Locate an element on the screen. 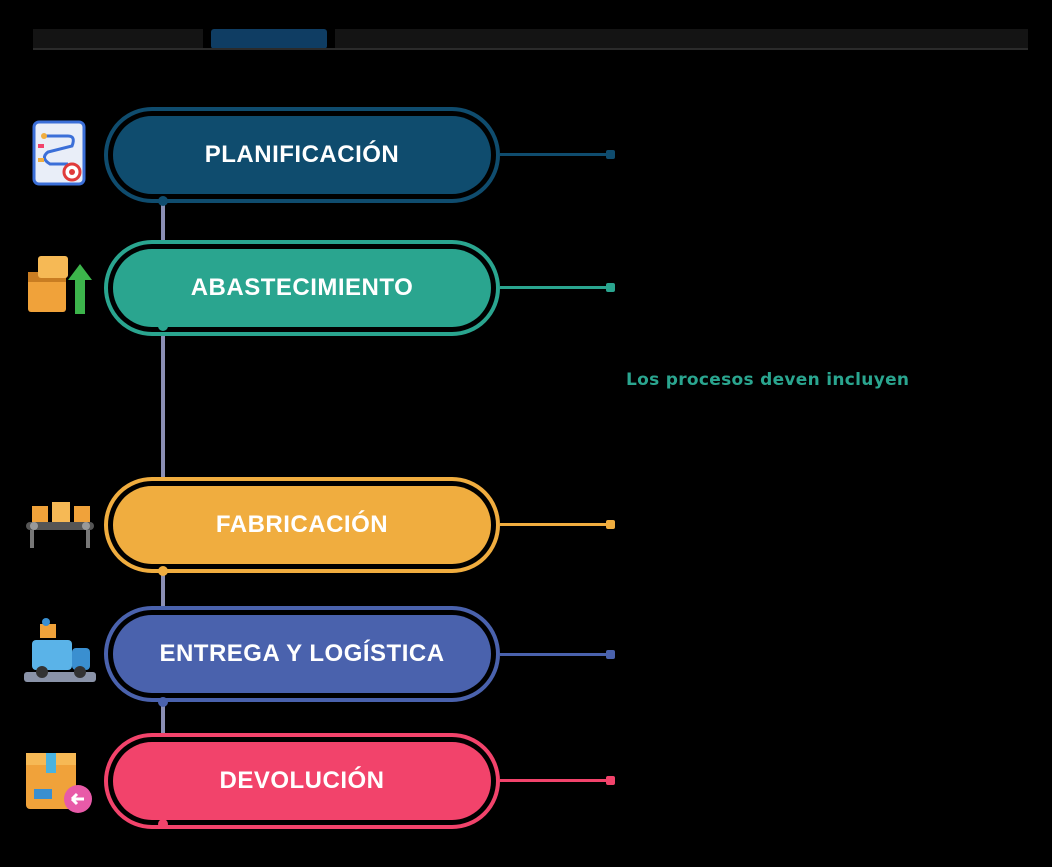 This screenshot has height=867, width=1052. step-entrega-logistica: ENTREGA Y LOGÍSTICA is located at coordinates (302, 654).